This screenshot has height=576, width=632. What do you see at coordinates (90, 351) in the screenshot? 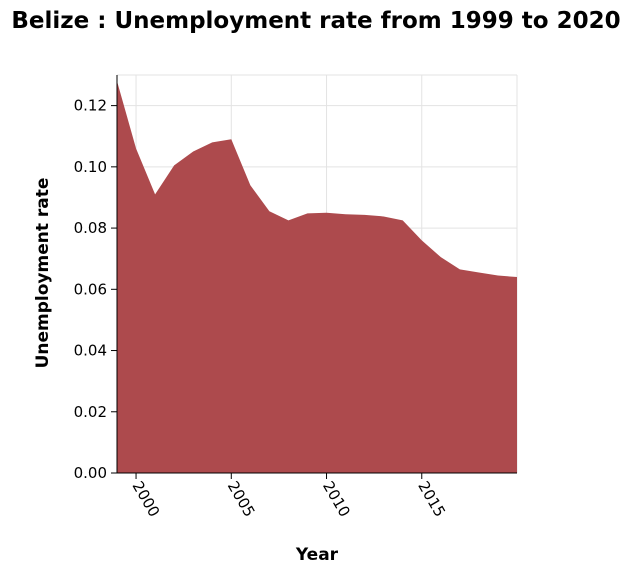
I see `y-tick-label: 0.04` at bounding box center [90, 351].